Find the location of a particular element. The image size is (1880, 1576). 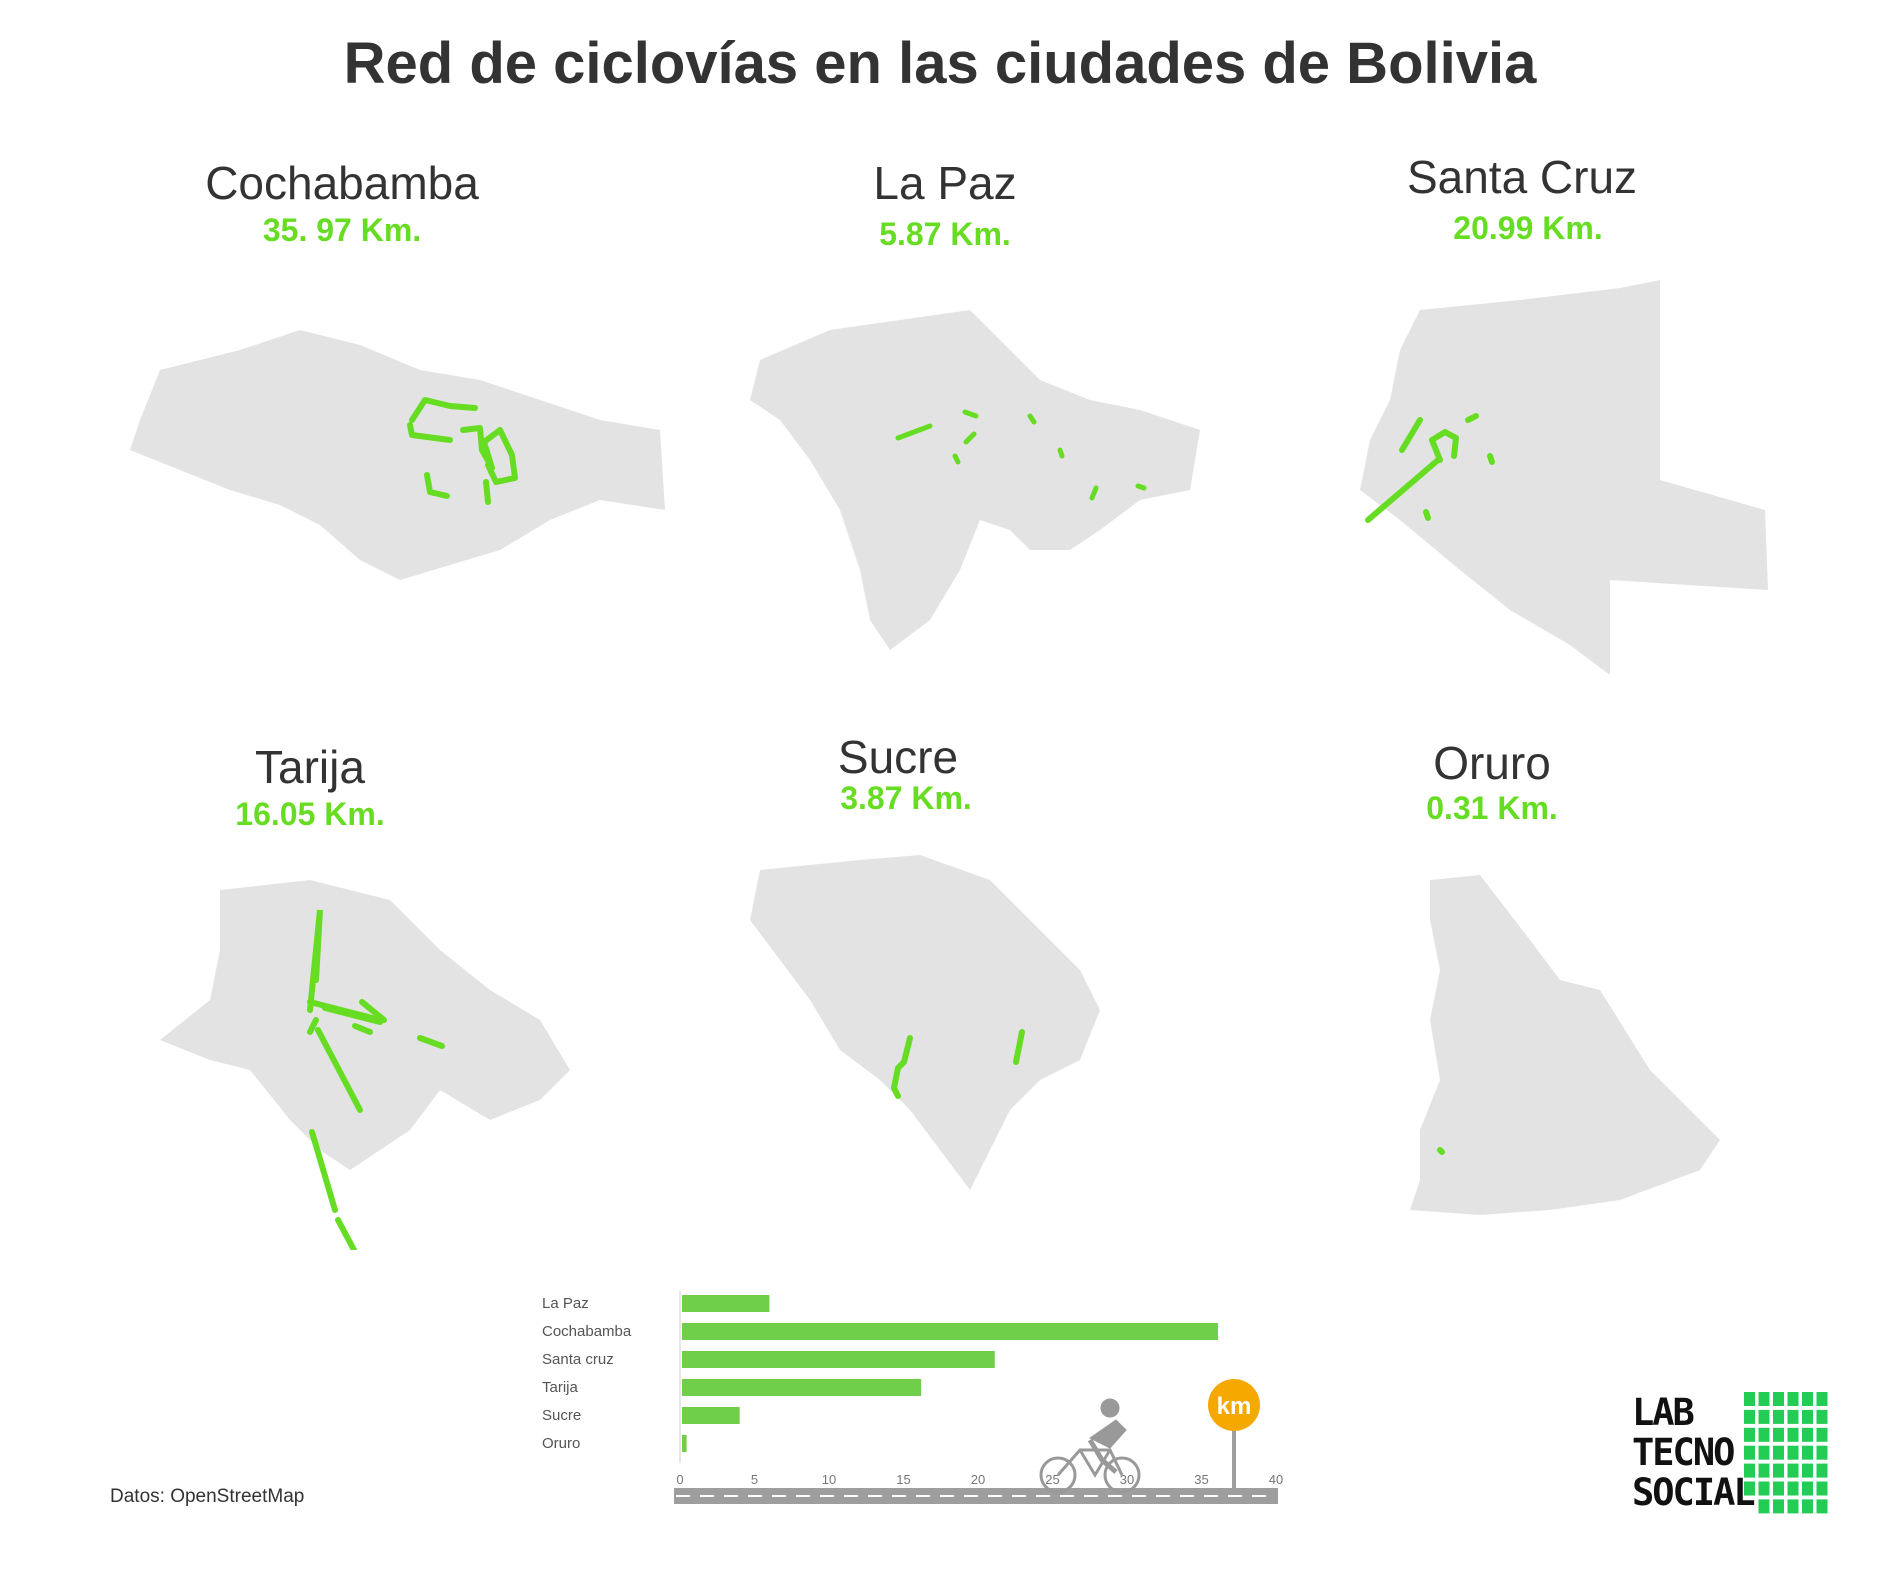

map-cochabamba is located at coordinates (397, 455).